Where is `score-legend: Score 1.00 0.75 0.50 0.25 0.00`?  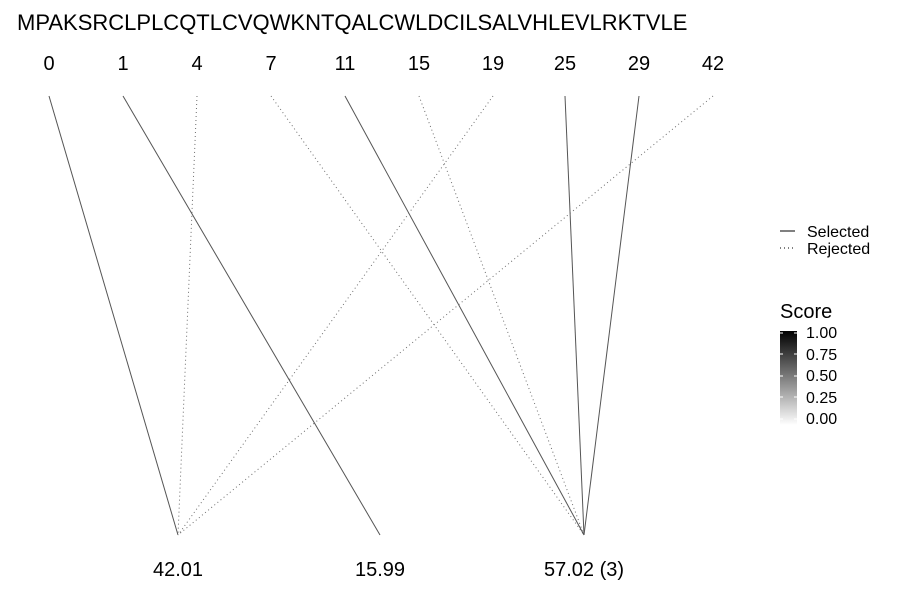 score-legend: Score 1.00 0.75 0.50 0.25 0.00 is located at coordinates (808, 364).